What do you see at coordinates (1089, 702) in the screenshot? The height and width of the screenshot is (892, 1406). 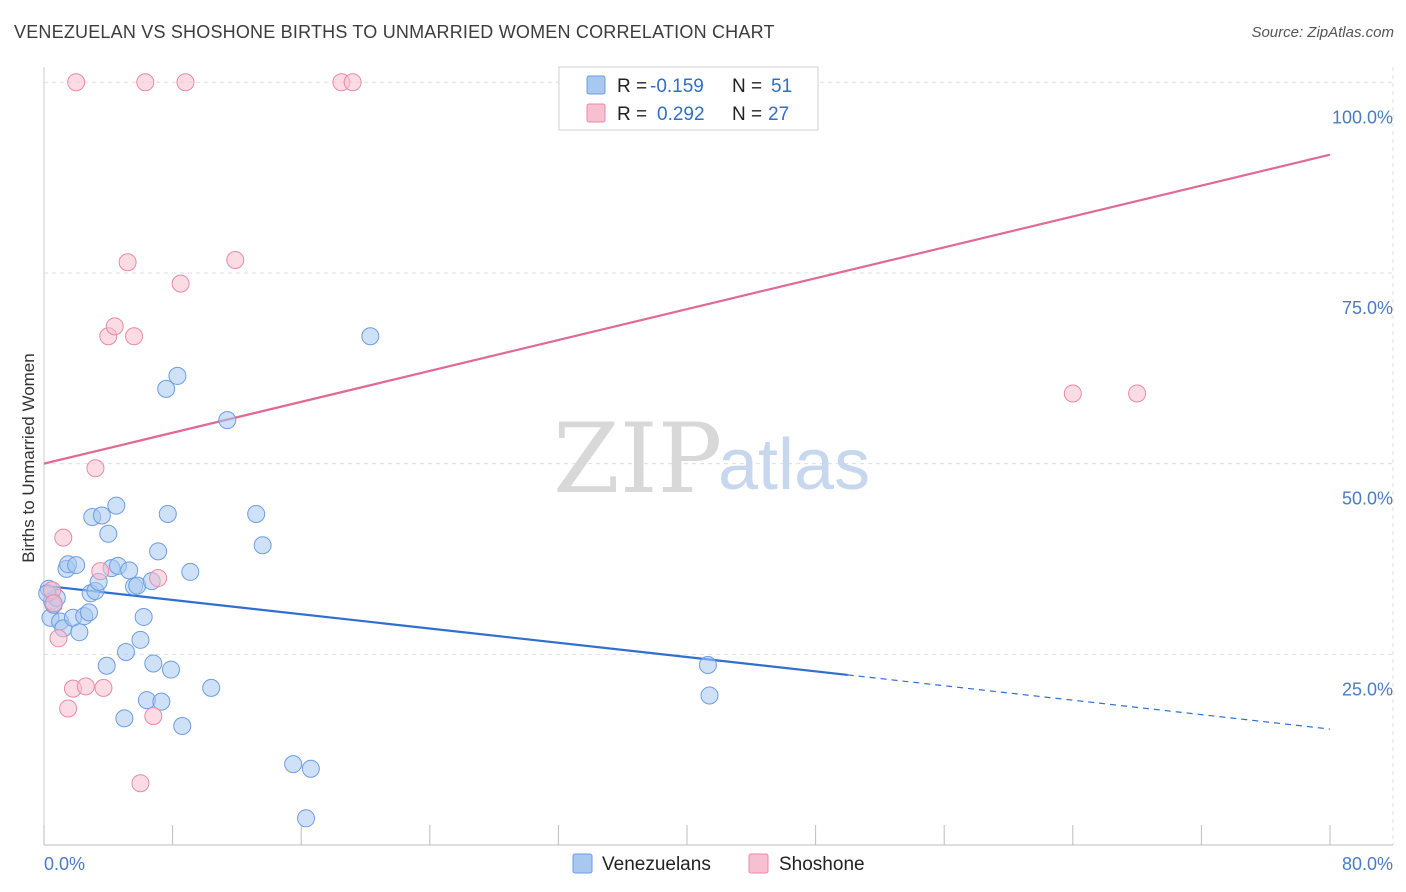 I see `trendline-dashed-venezuelans` at bounding box center [1089, 702].